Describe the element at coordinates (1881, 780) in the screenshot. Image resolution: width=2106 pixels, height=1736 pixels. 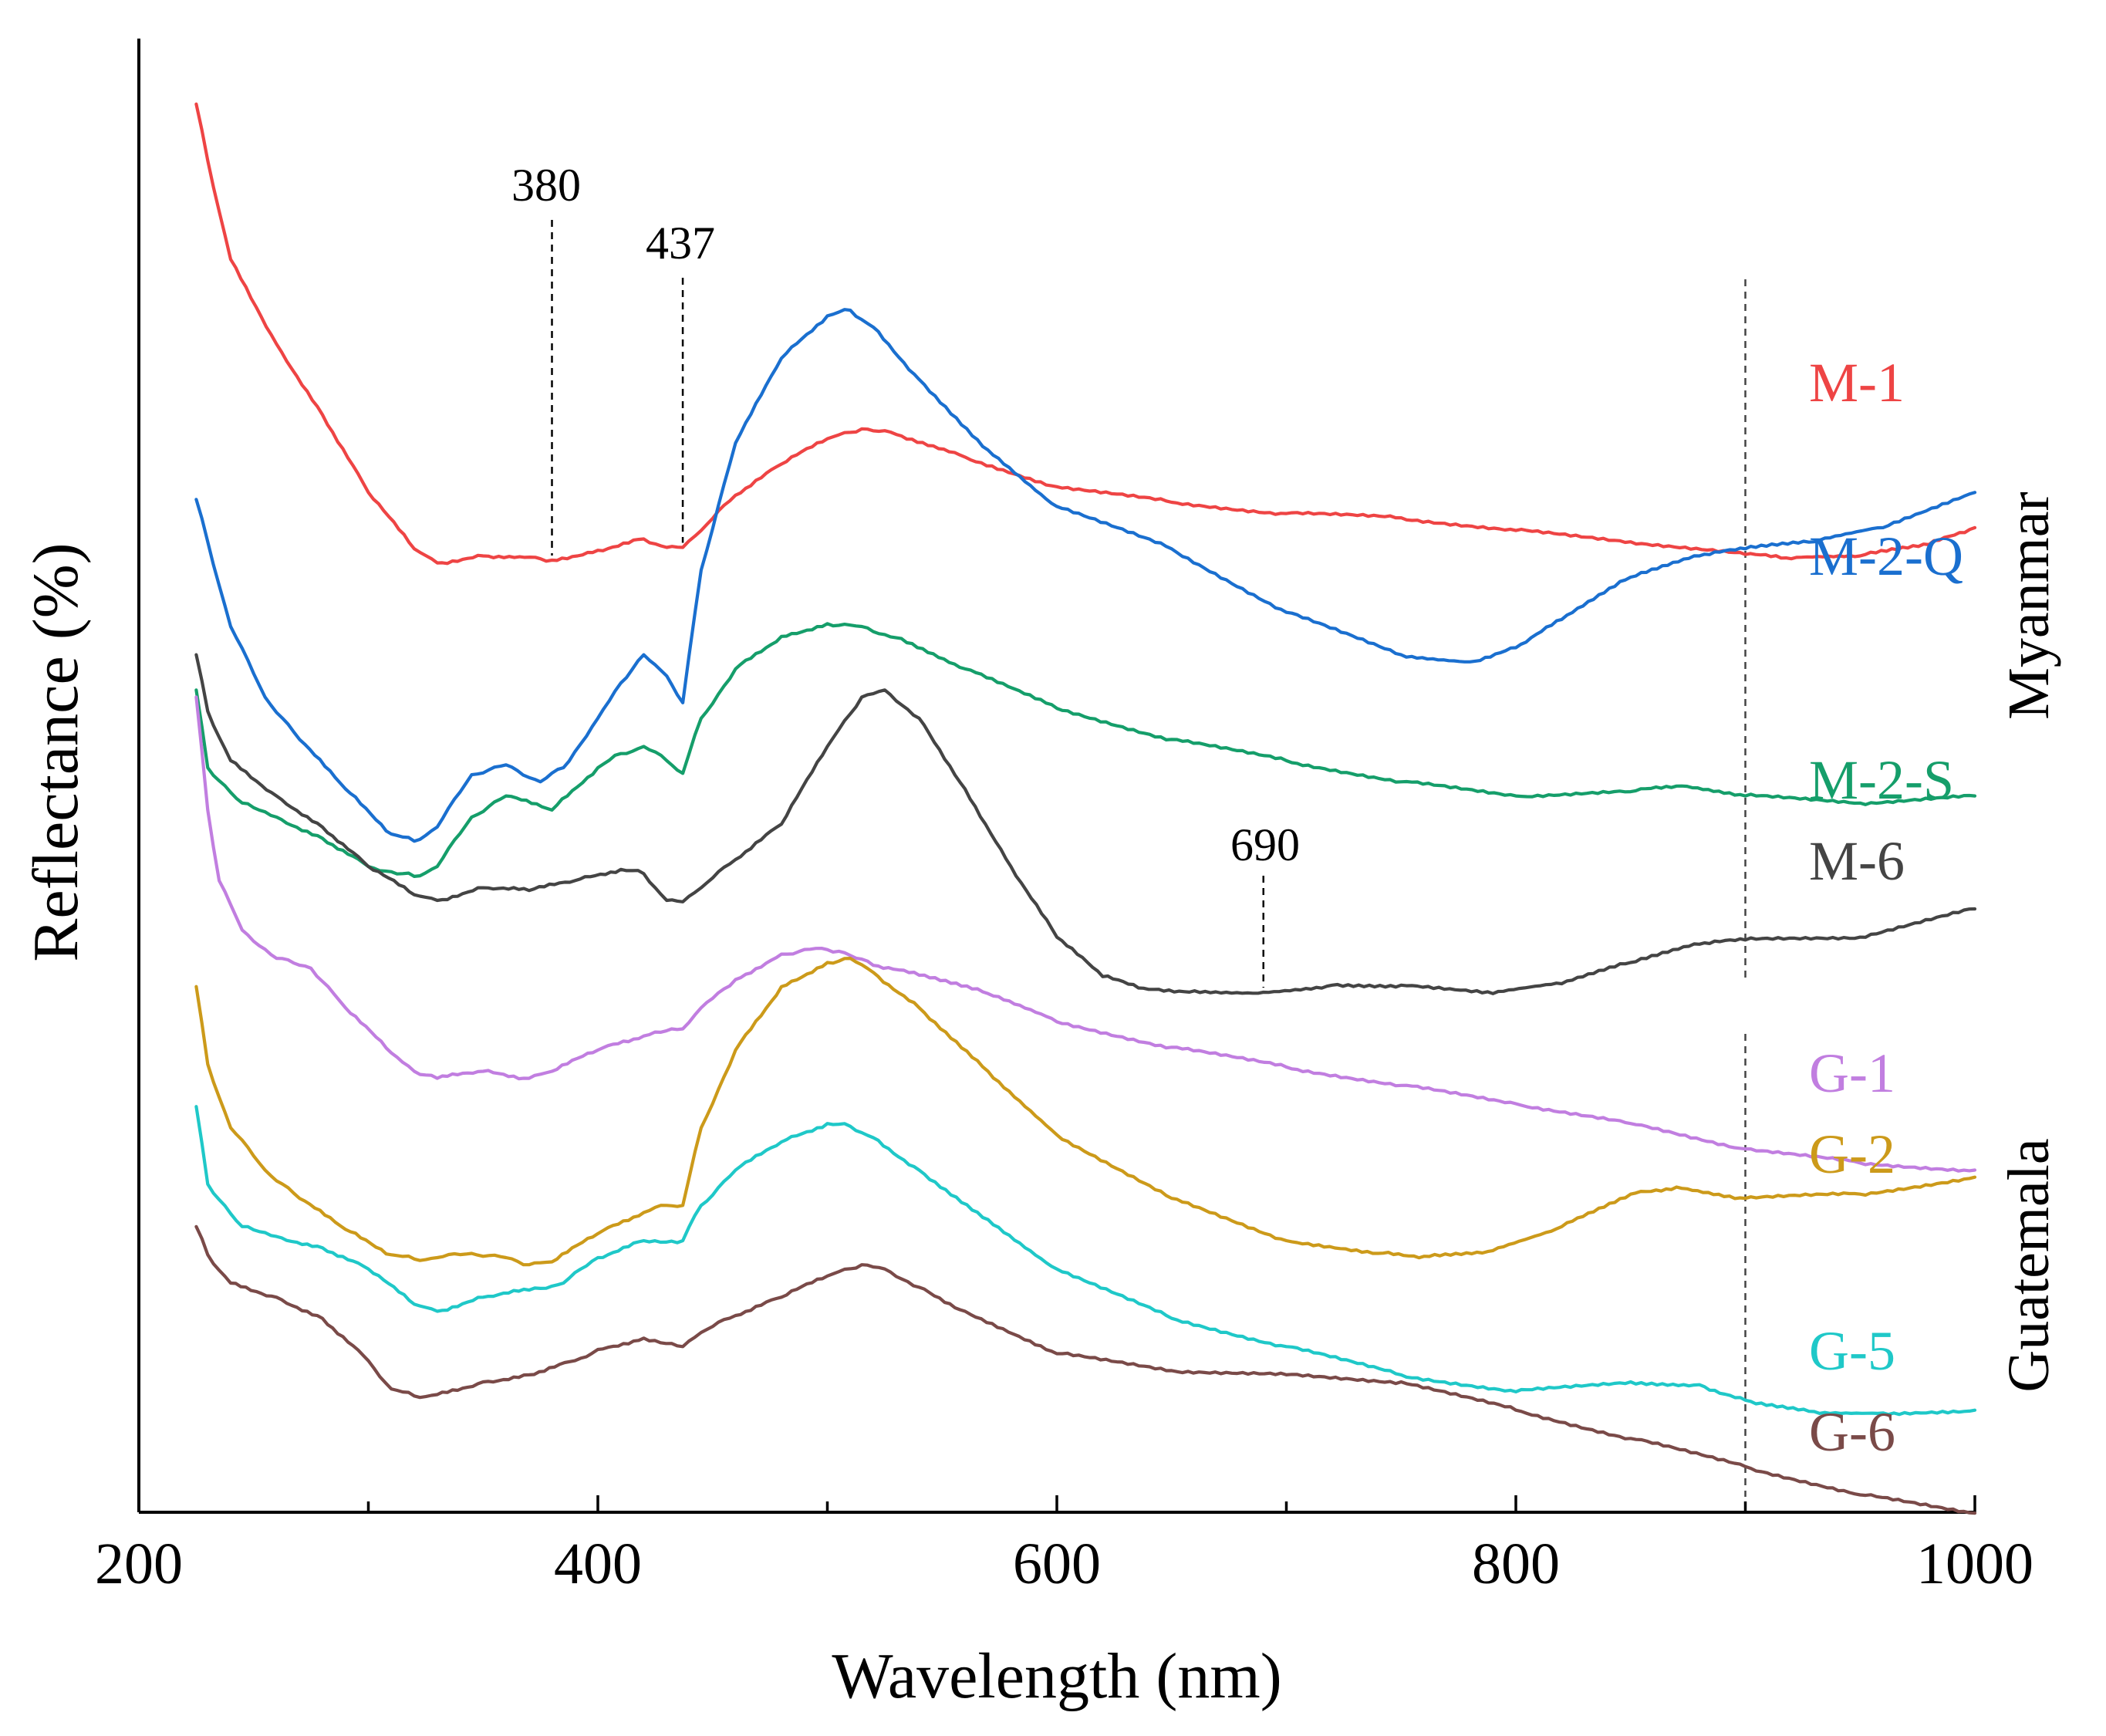
I see `series-label-m-2-s: M-2-S` at that location.